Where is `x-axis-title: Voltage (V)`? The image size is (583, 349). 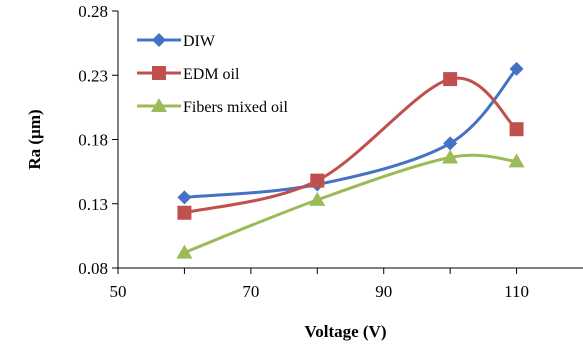 x-axis-title: Voltage (V) is located at coordinates (346, 331).